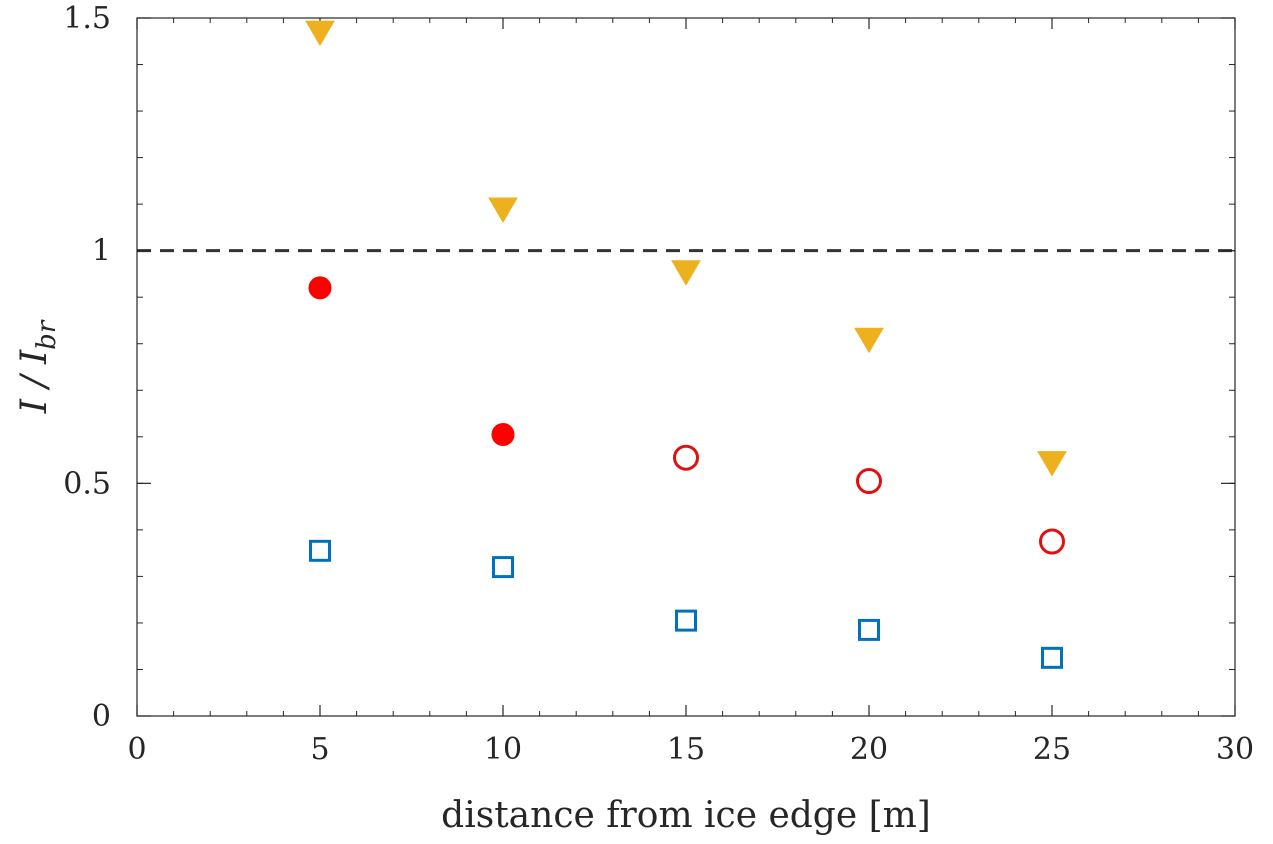  I want to click on x-tick-label: 20, so click(869, 749).